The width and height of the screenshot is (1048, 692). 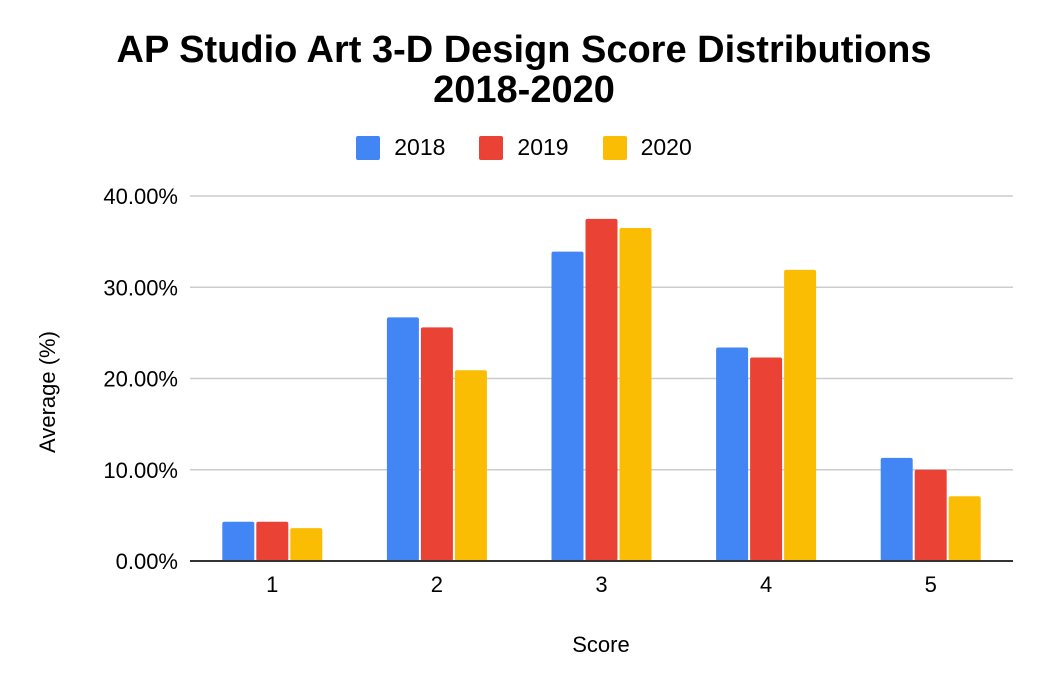 I want to click on y-tick-labels: 0.00% 10.00% 20.00% 30.00% 40.00%, so click(x=140, y=379).